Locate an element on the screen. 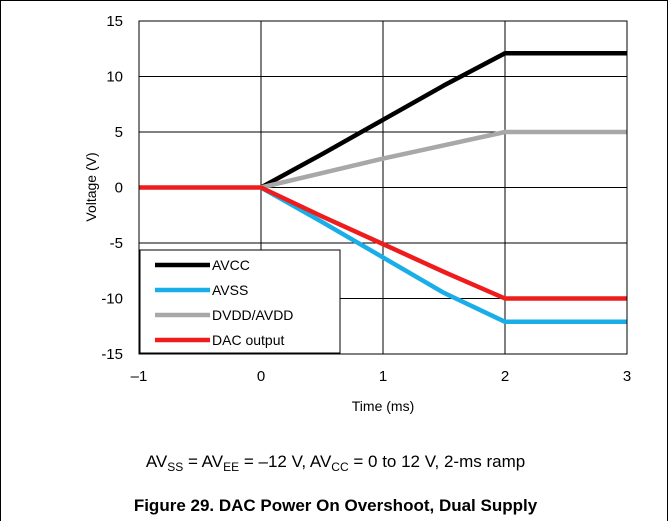 The width and height of the screenshot is (671, 523). y-tick-label: 10 is located at coordinates (114, 77).